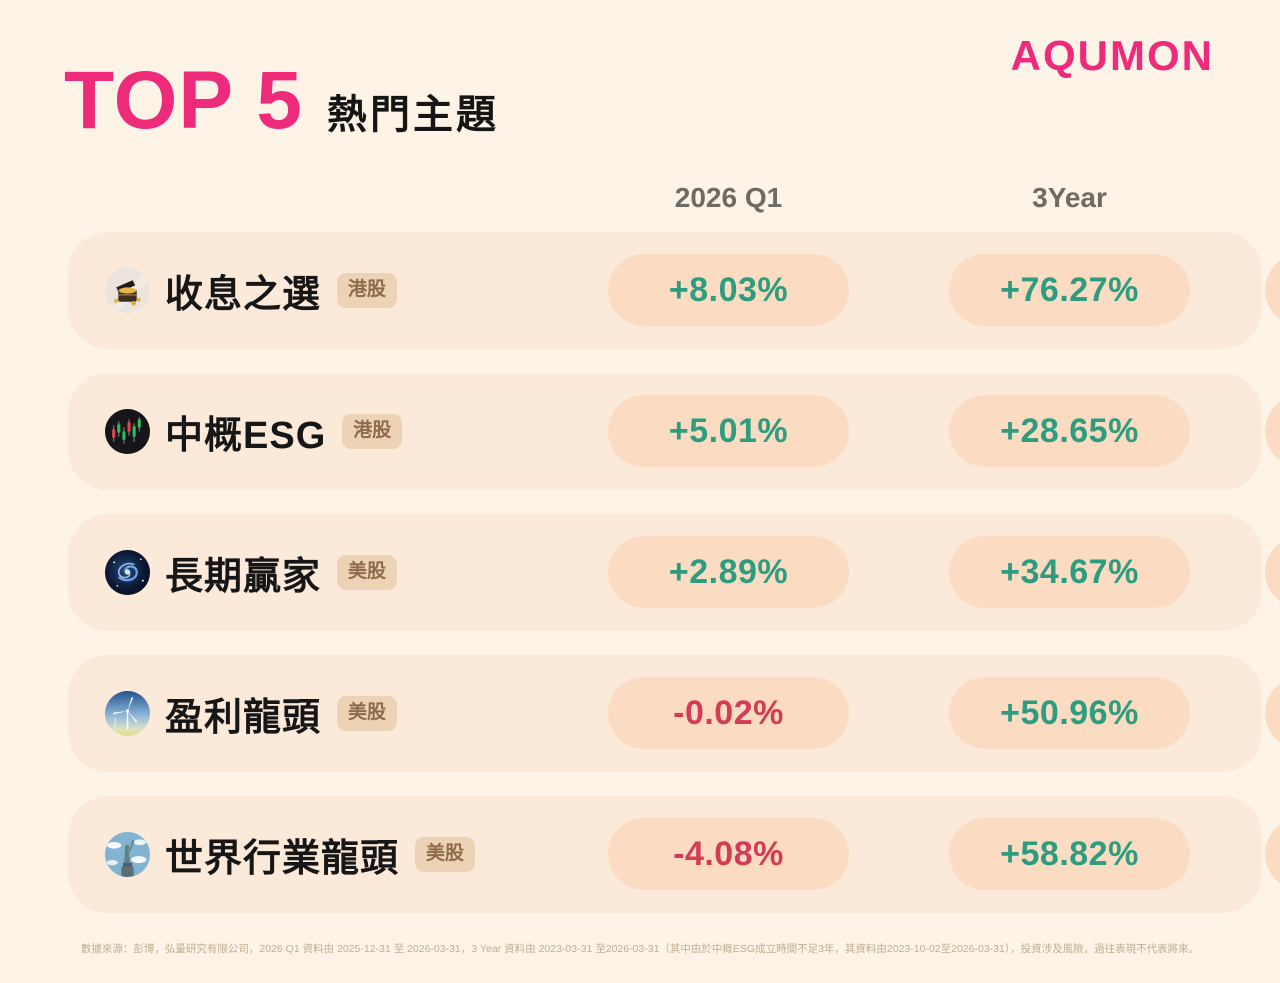 Image resolution: width=1280 pixels, height=983 pixels. Describe the element at coordinates (127, 572) in the screenshot. I see `galaxy-icon` at that location.